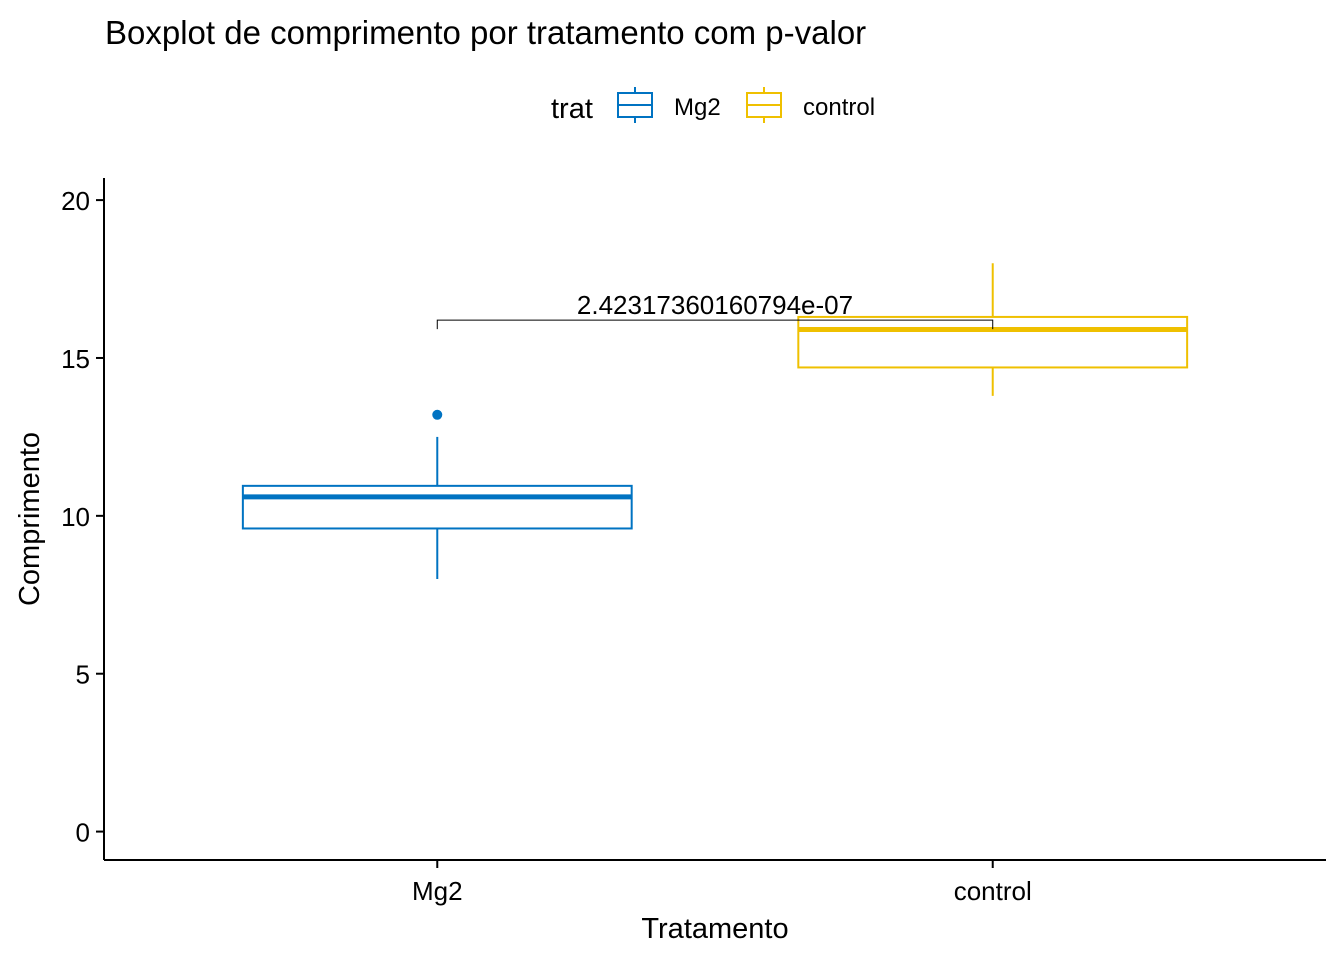  I want to click on x-axis-label: Tratamento, so click(714, 929).